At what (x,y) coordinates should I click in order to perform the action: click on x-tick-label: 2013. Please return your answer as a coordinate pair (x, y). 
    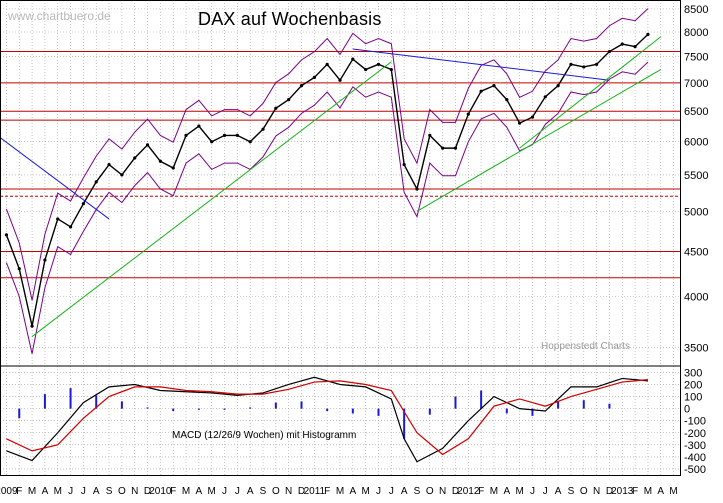
    Looking at the image, I should click on (622, 491).